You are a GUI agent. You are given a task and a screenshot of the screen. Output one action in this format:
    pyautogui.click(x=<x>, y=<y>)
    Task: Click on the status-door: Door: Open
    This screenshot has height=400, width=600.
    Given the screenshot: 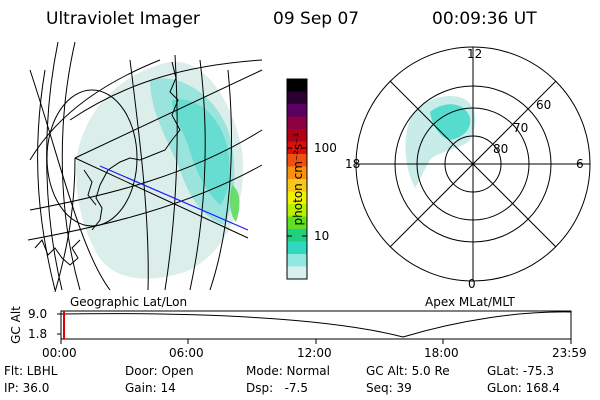 What is the action you would take?
    pyautogui.click(x=159, y=371)
    